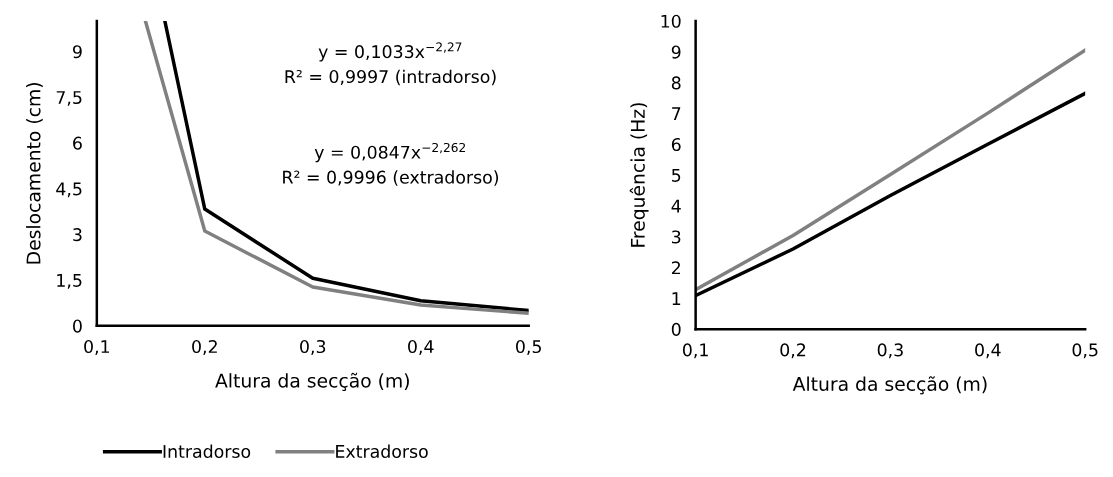 The image size is (1113, 477). What do you see at coordinates (676, 114) in the screenshot?
I see `y-tick-label: 7` at bounding box center [676, 114].